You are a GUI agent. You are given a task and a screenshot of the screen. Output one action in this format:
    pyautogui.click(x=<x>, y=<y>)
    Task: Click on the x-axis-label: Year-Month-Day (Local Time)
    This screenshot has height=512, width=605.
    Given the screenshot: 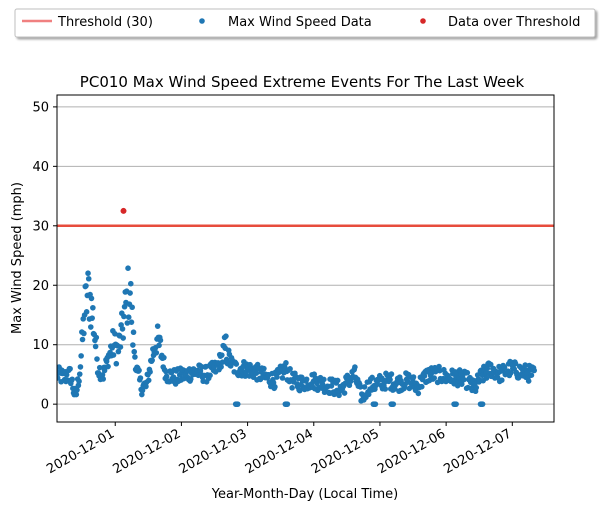 What is the action you would take?
    pyautogui.click(x=304, y=494)
    